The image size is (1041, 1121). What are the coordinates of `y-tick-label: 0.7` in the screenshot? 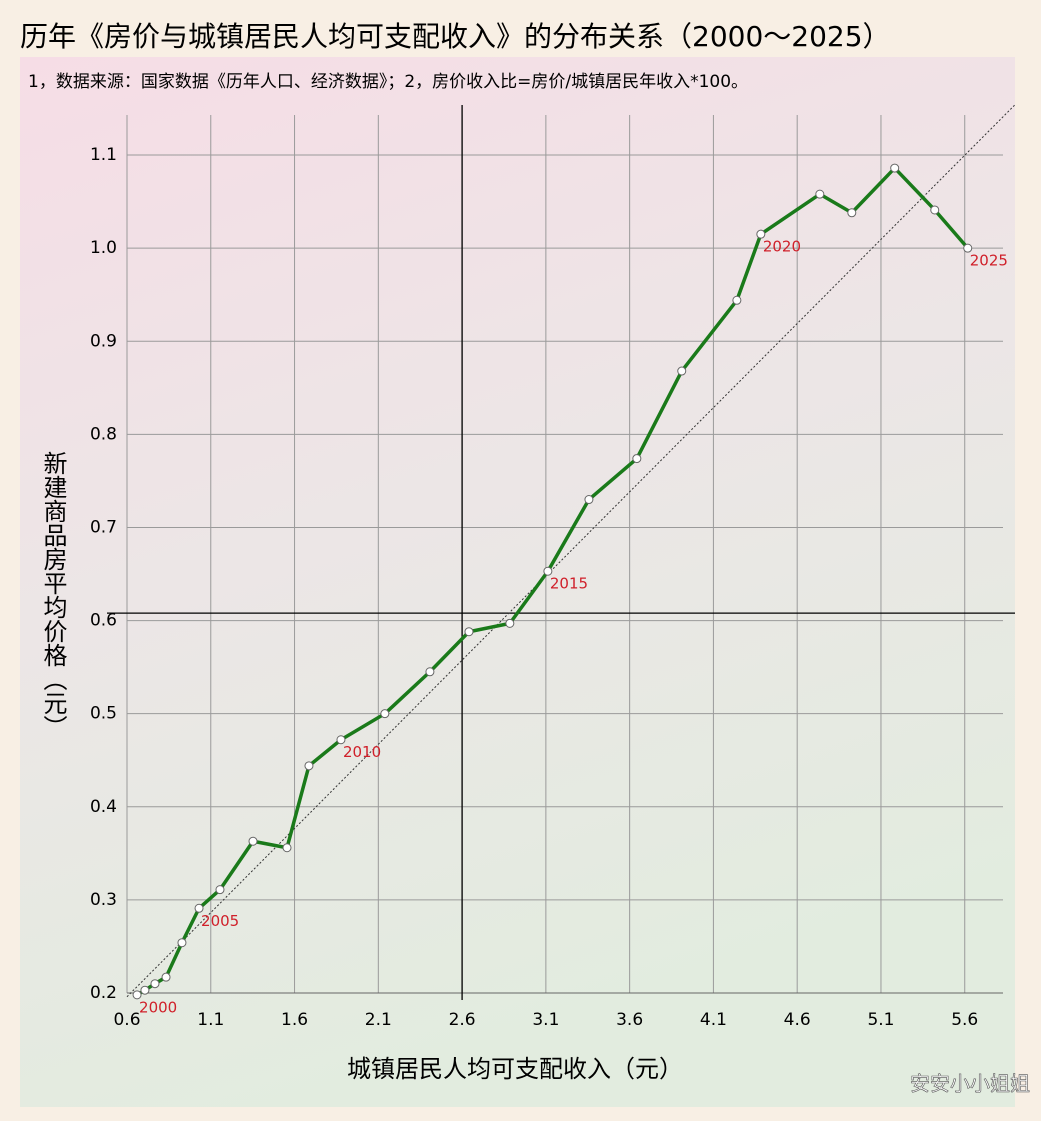 It's located at (103, 527).